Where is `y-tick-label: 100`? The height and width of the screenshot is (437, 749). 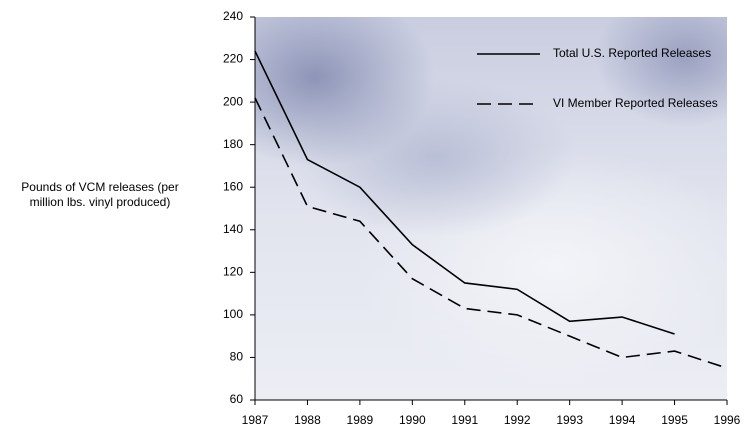 y-tick-label: 100 is located at coordinates (233, 314).